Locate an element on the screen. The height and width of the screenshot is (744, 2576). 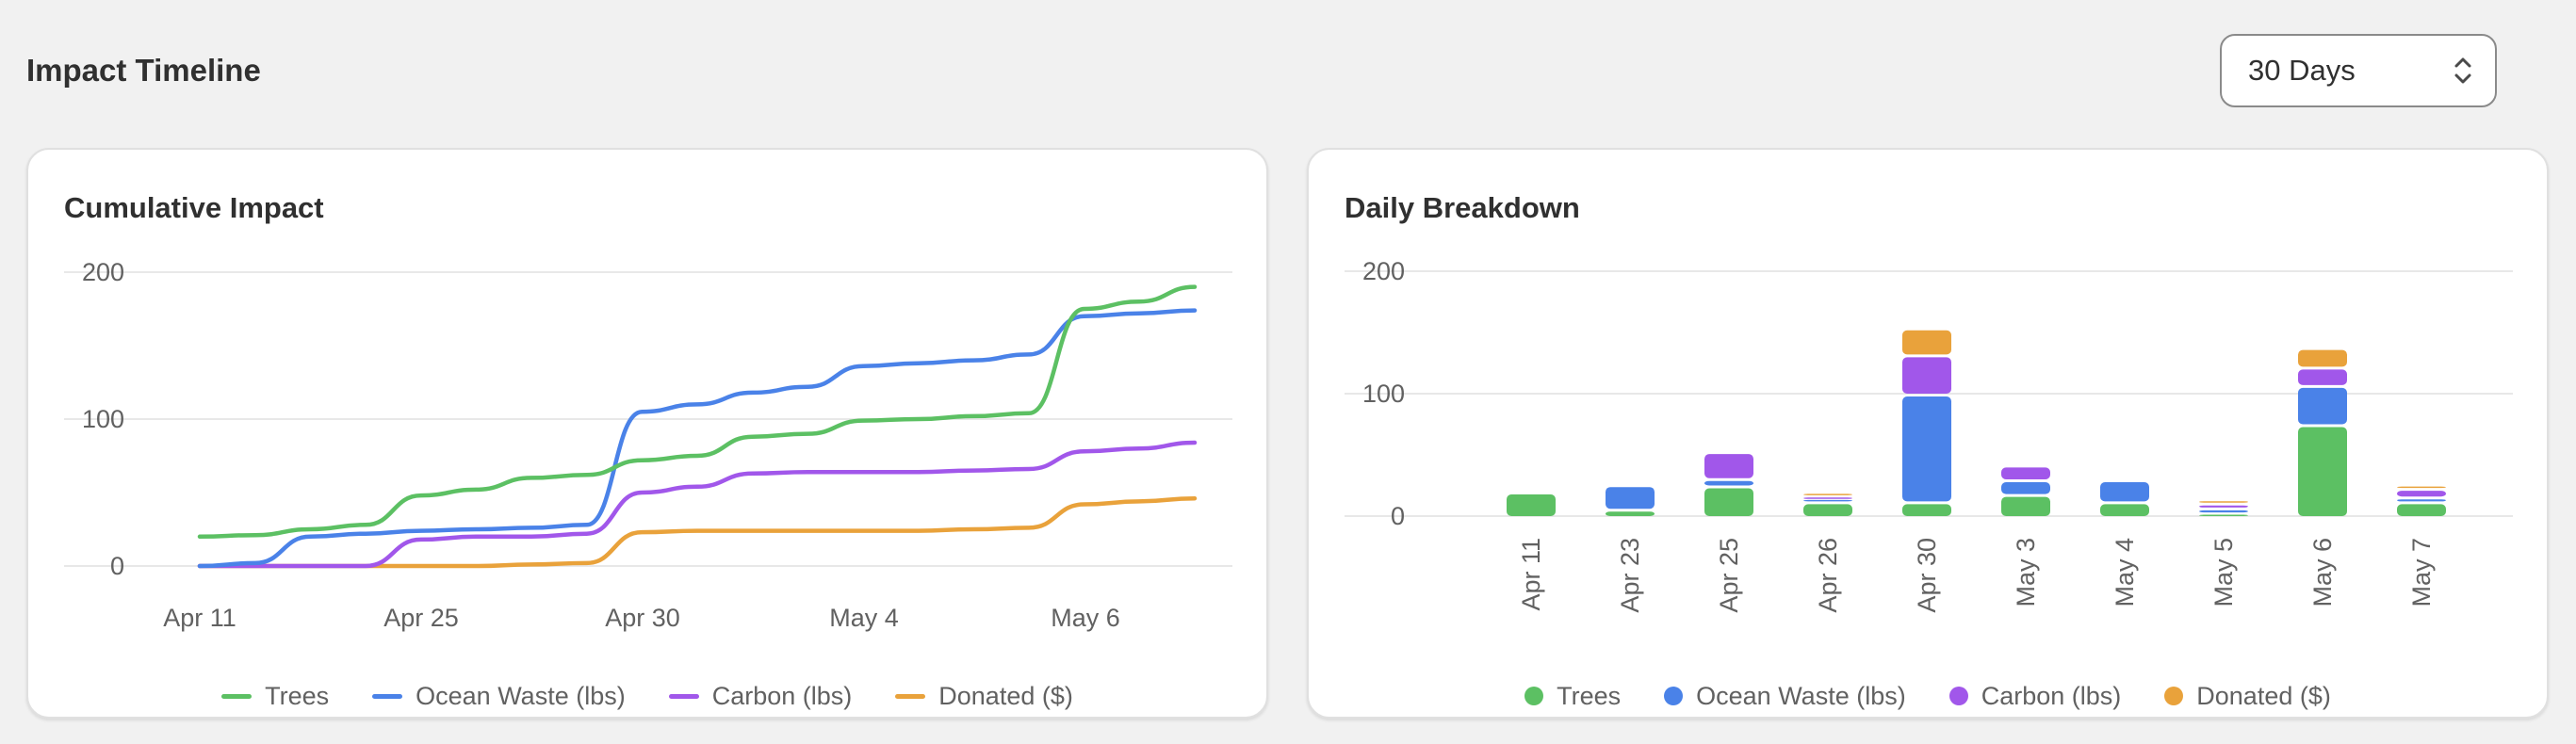
bar-apr-30-trees is located at coordinates (1926, 510).